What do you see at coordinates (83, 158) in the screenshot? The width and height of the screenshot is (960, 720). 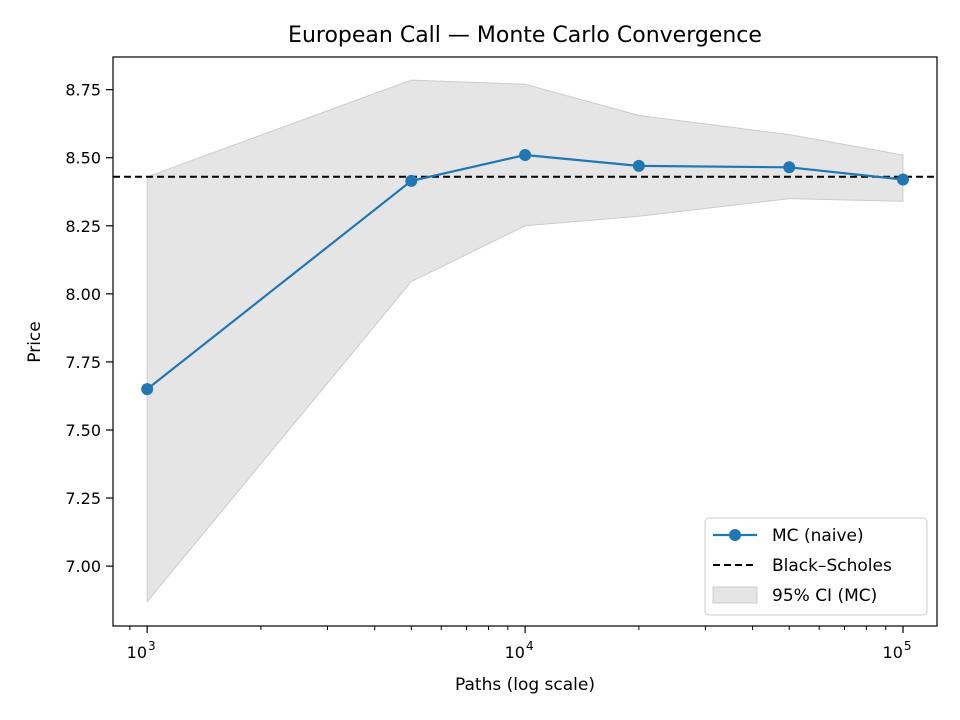 I see `y-tick-label: 8.50` at bounding box center [83, 158].